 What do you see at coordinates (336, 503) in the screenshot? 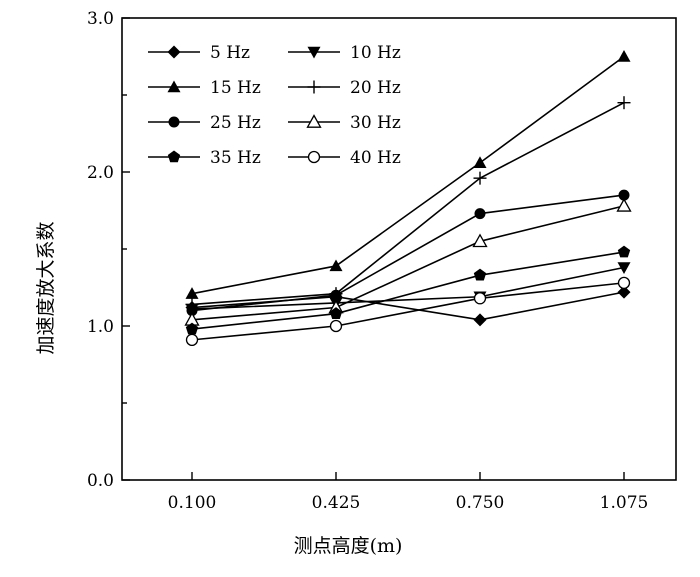
I see `x-tick-label: 0.425` at bounding box center [336, 503].